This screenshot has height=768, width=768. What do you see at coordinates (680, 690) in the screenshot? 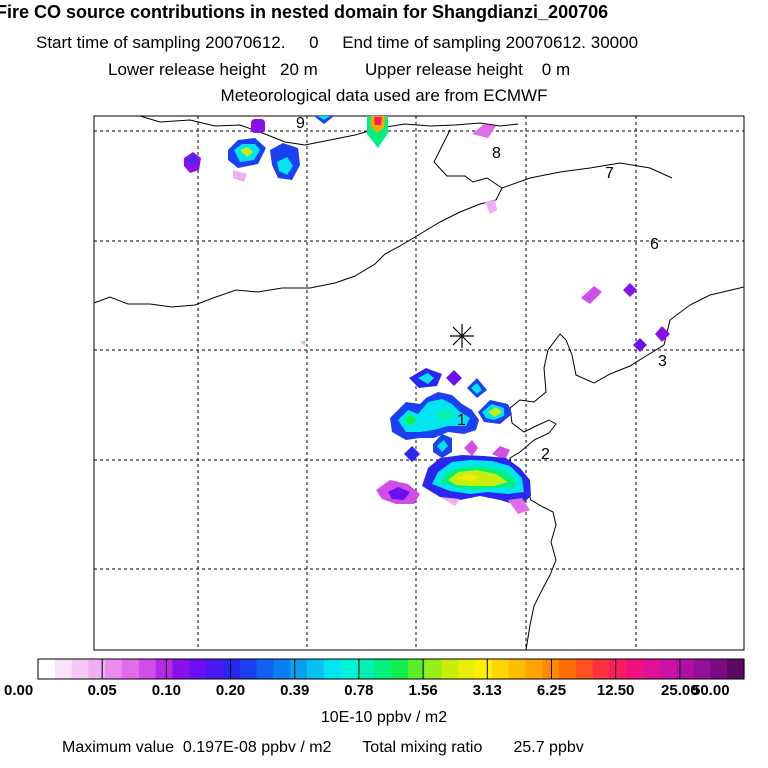
I see `legend-tick-label: 25.00` at bounding box center [680, 690].